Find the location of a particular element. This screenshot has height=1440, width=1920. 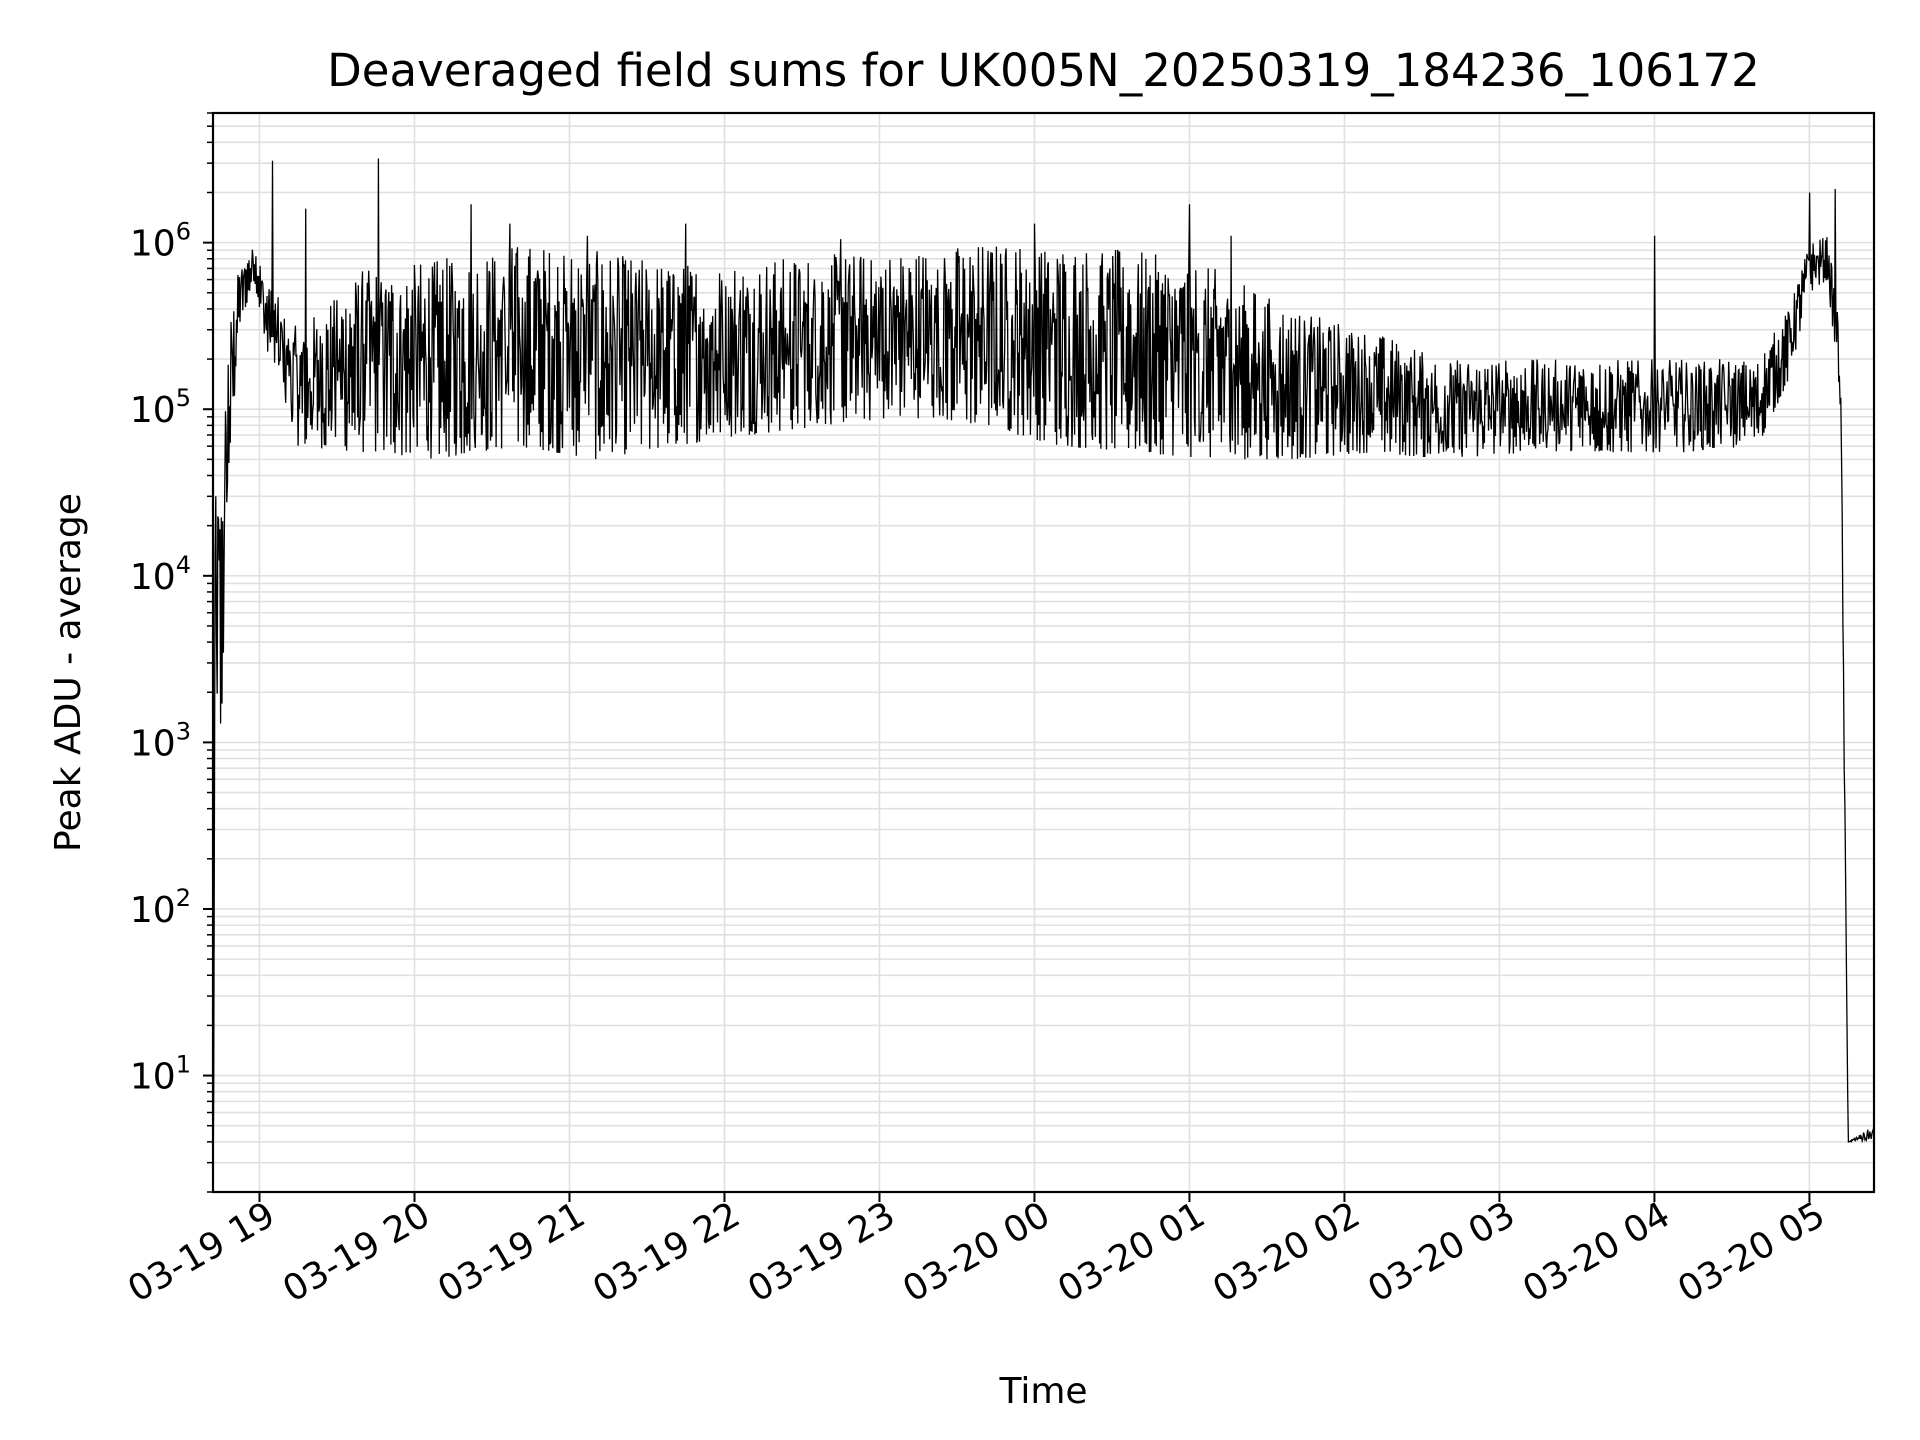

y-tick-label: 10³ is located at coordinates (160, 740).